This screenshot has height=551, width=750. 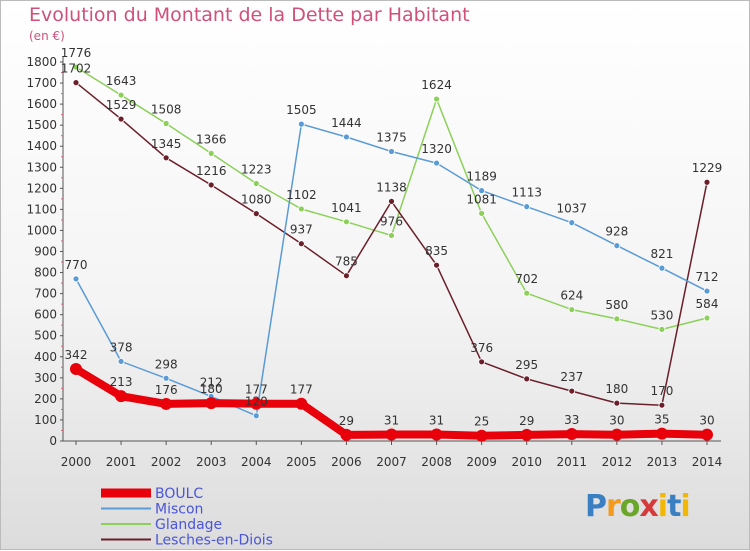 What do you see at coordinates (45, 315) in the screenshot?
I see `y-tick-label: 600` at bounding box center [45, 315].